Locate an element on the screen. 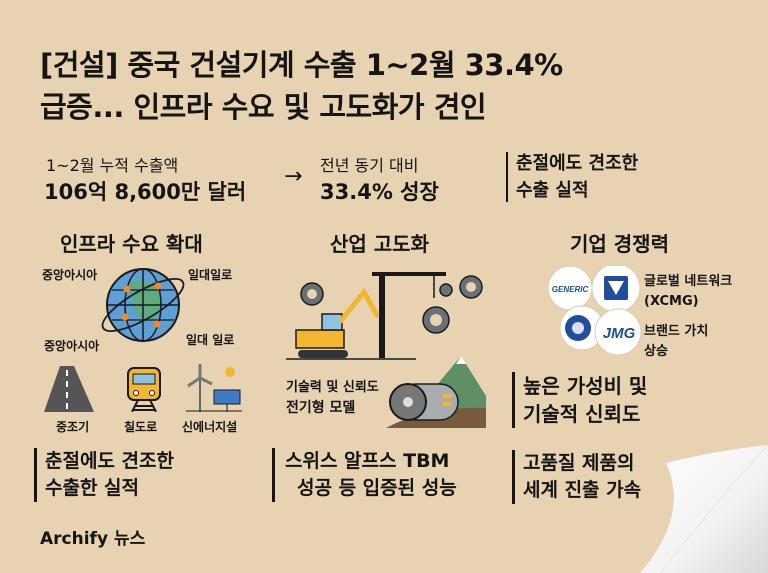  divider is located at coordinates (507, 177).